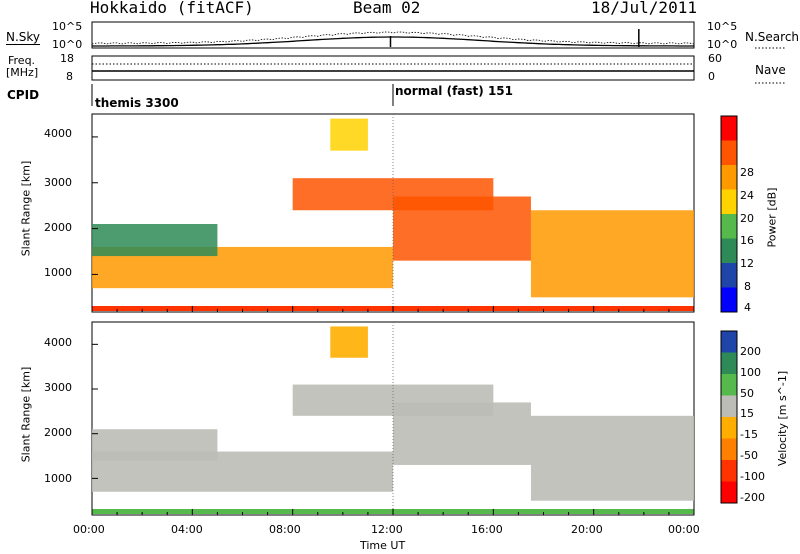 This screenshot has height=554, width=800. I want to click on xaxis-label: Time UT, so click(383, 545).